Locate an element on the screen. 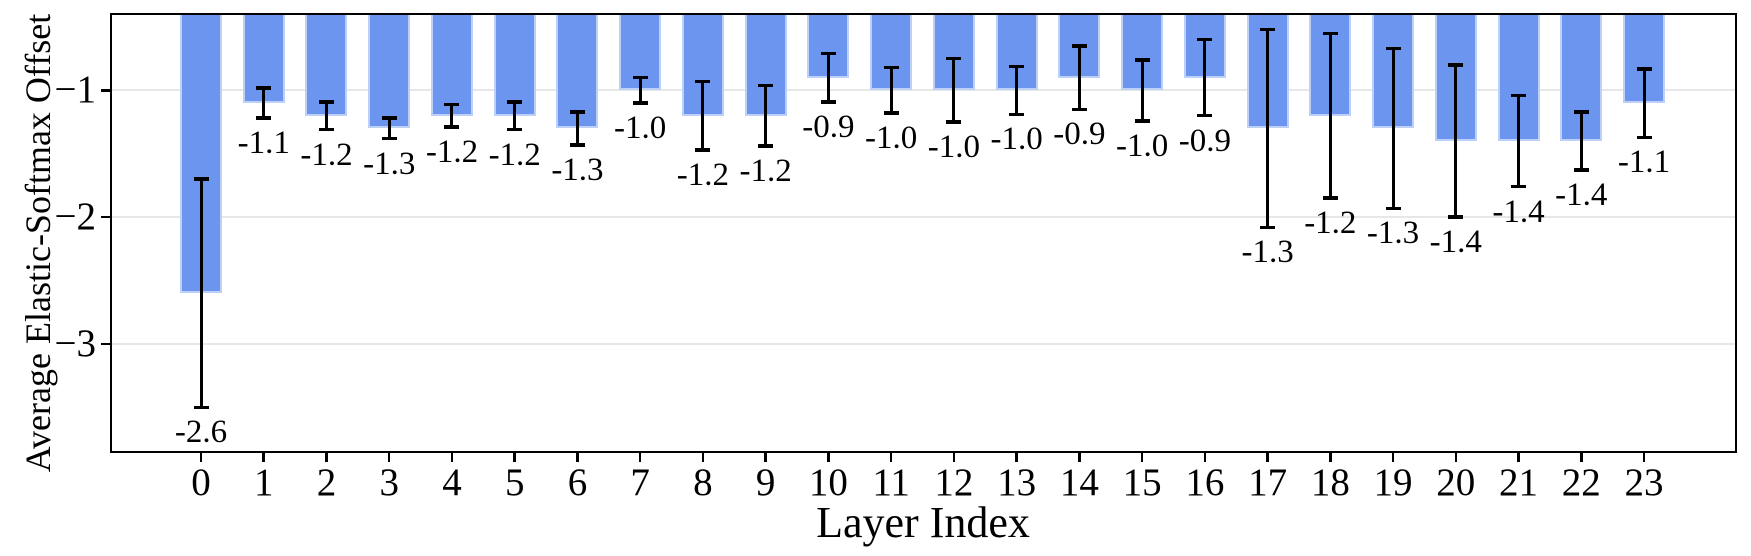  y-tick-label: −2 is located at coordinates (75, 217).